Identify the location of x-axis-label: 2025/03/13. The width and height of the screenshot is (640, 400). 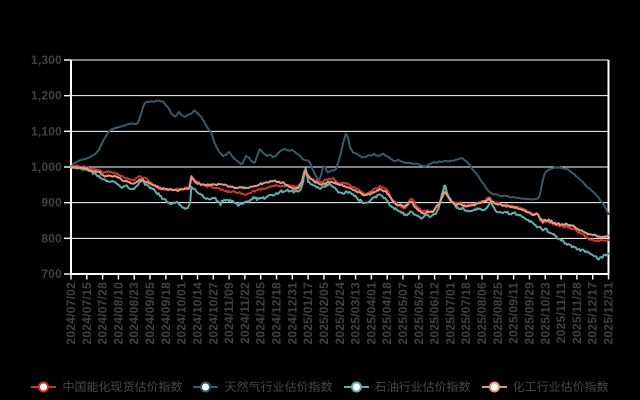
(356, 313).